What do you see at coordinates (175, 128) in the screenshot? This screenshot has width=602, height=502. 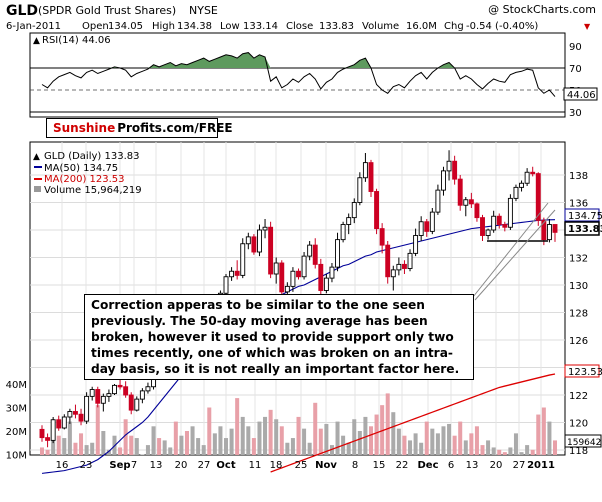 I see `branding-part2: Profits.com/FREE` at bounding box center [175, 128].